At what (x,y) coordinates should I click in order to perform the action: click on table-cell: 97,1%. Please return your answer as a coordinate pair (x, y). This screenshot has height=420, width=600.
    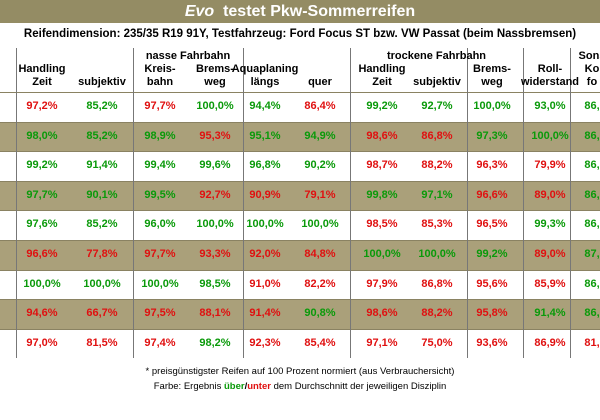
    Looking at the image, I should click on (382, 342).